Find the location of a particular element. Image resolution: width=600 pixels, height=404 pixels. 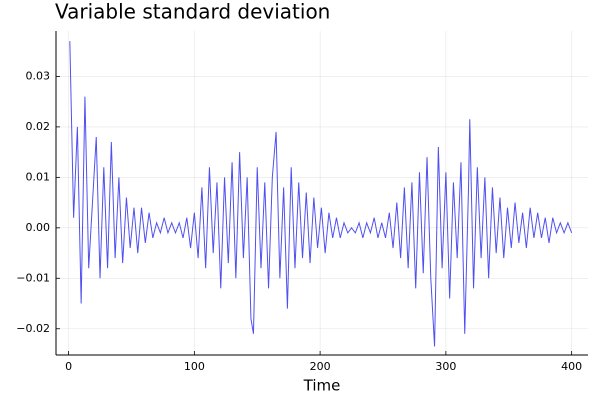

y-tick-label: 0.03 is located at coordinates (38, 75).